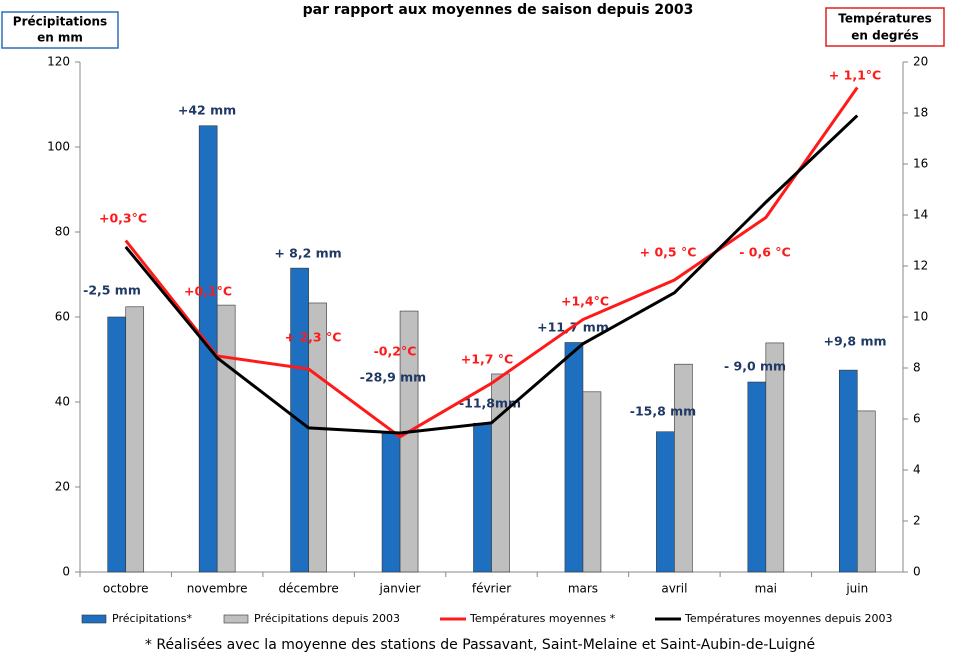  What do you see at coordinates (62, 402) in the screenshot?
I see `y-tick-label: 40` at bounding box center [62, 402].